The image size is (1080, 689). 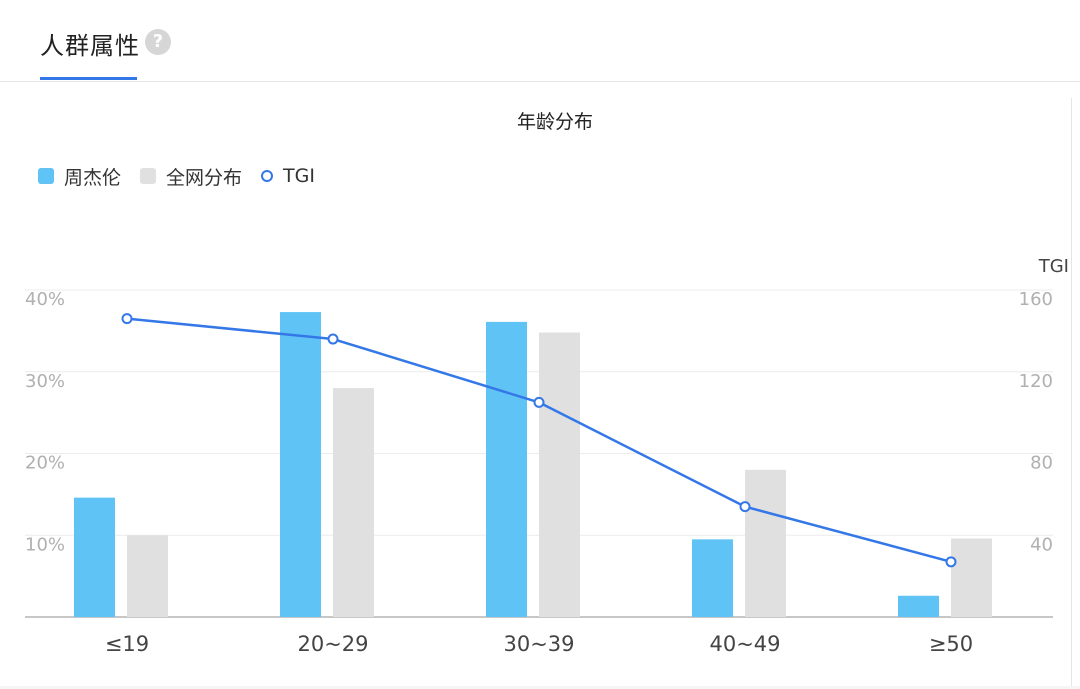 I want to click on y-right-tick-label: 120, so click(x=1036, y=381).